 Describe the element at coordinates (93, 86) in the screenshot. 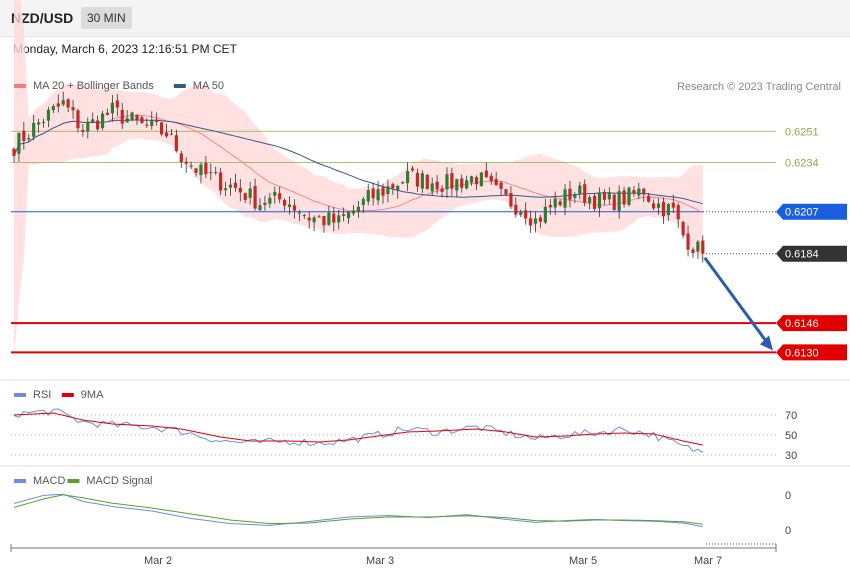

I see `price-legend-label: MA 20 + Bollinger Bands` at that location.